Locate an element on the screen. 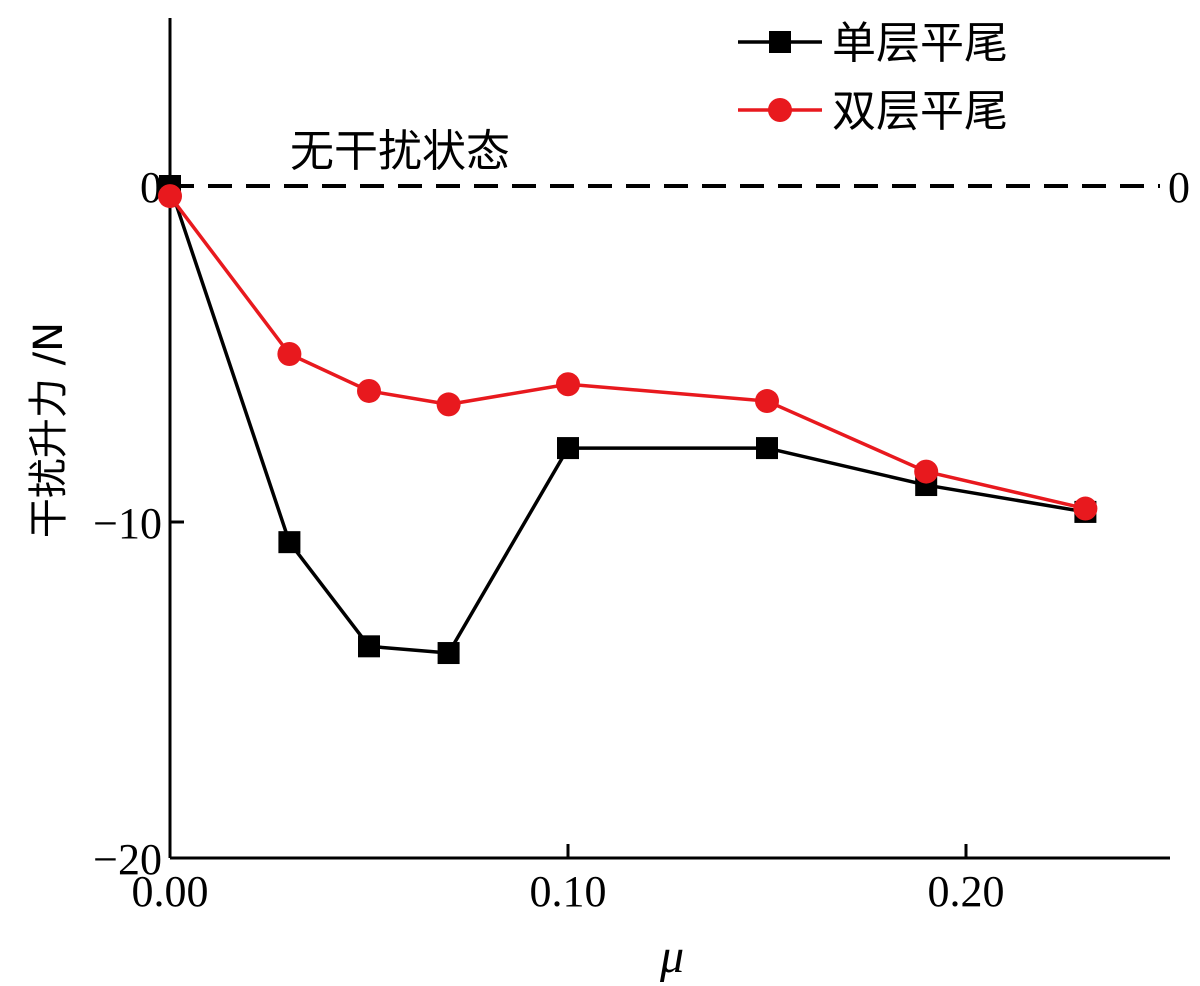  y-axis-title: 干扰升力 /N is located at coordinates (49, 430).